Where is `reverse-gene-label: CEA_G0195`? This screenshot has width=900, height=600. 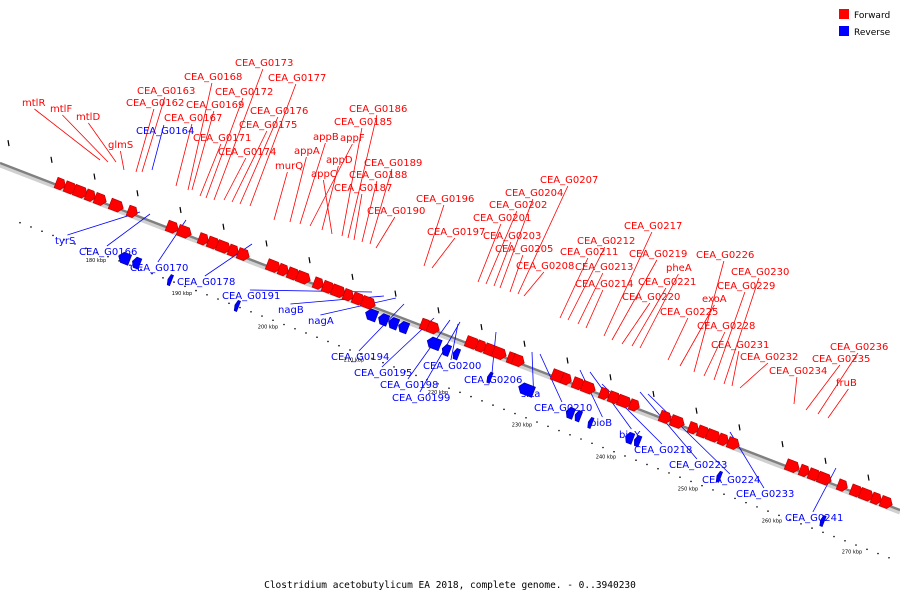
reverse-gene-label: CEA_G0195 is located at coordinates (383, 373).